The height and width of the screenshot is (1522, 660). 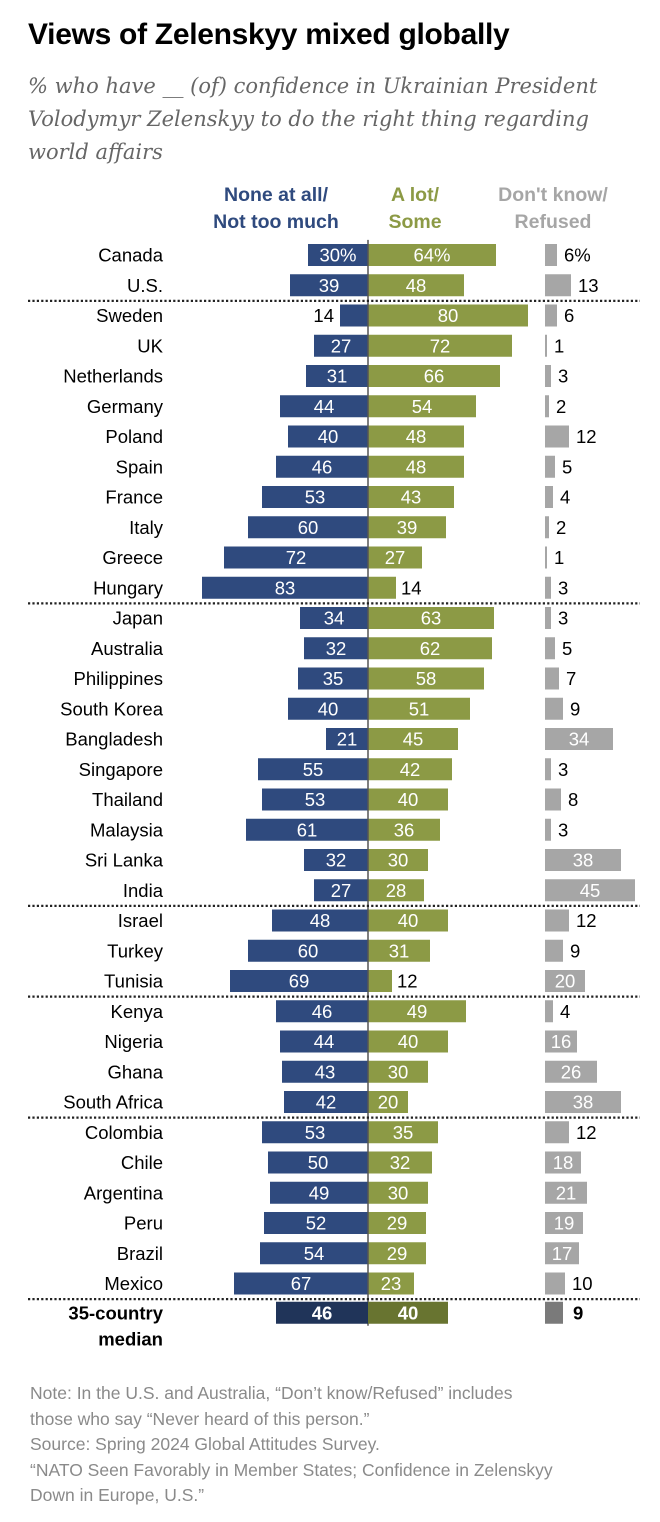 What do you see at coordinates (131, 255) in the screenshot?
I see `country-label: Canada` at bounding box center [131, 255].